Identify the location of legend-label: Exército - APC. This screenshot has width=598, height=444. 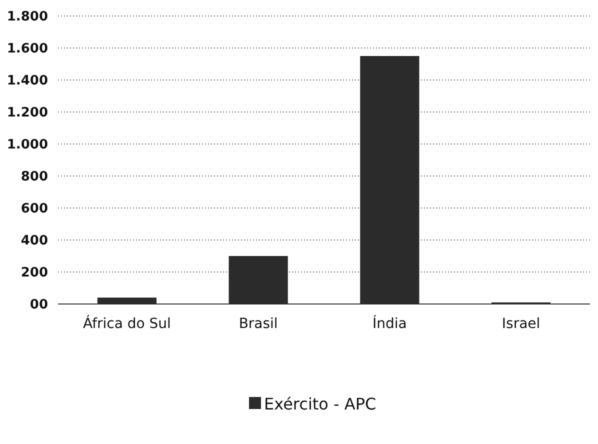
(320, 404).